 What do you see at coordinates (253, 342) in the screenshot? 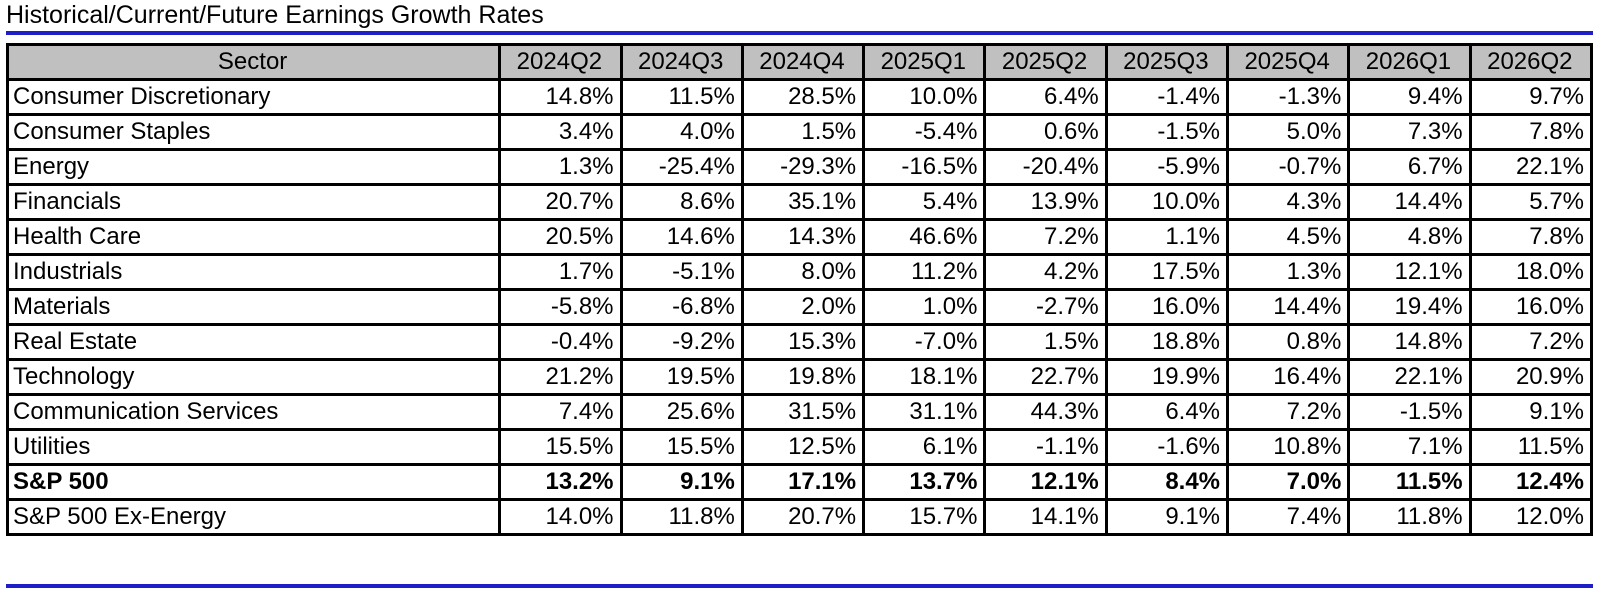
I see `sector-name-cell: Real Estate` at bounding box center [253, 342].